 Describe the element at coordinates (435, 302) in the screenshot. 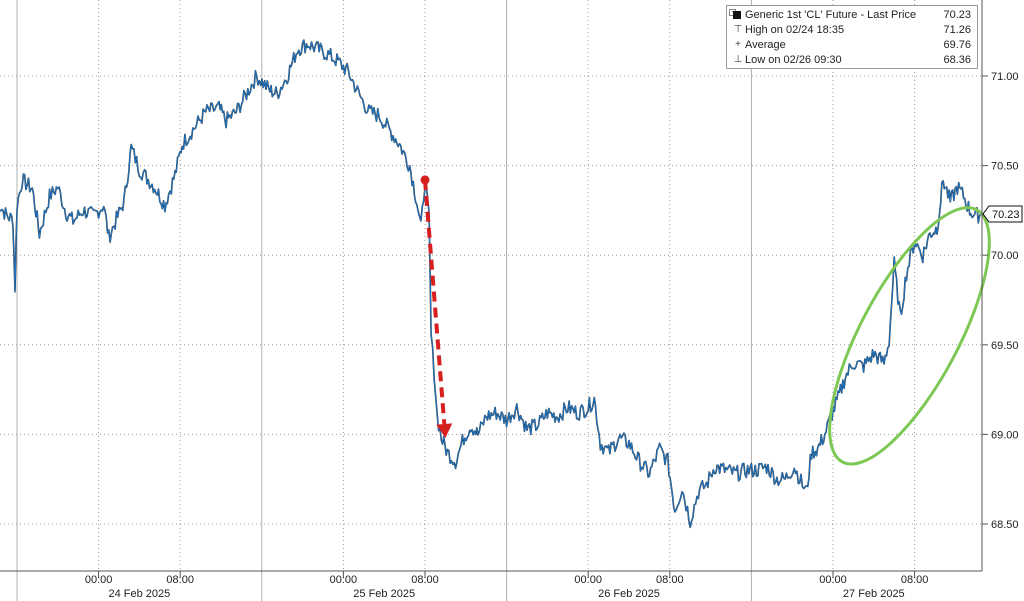

I see `arrow-shaft` at that location.